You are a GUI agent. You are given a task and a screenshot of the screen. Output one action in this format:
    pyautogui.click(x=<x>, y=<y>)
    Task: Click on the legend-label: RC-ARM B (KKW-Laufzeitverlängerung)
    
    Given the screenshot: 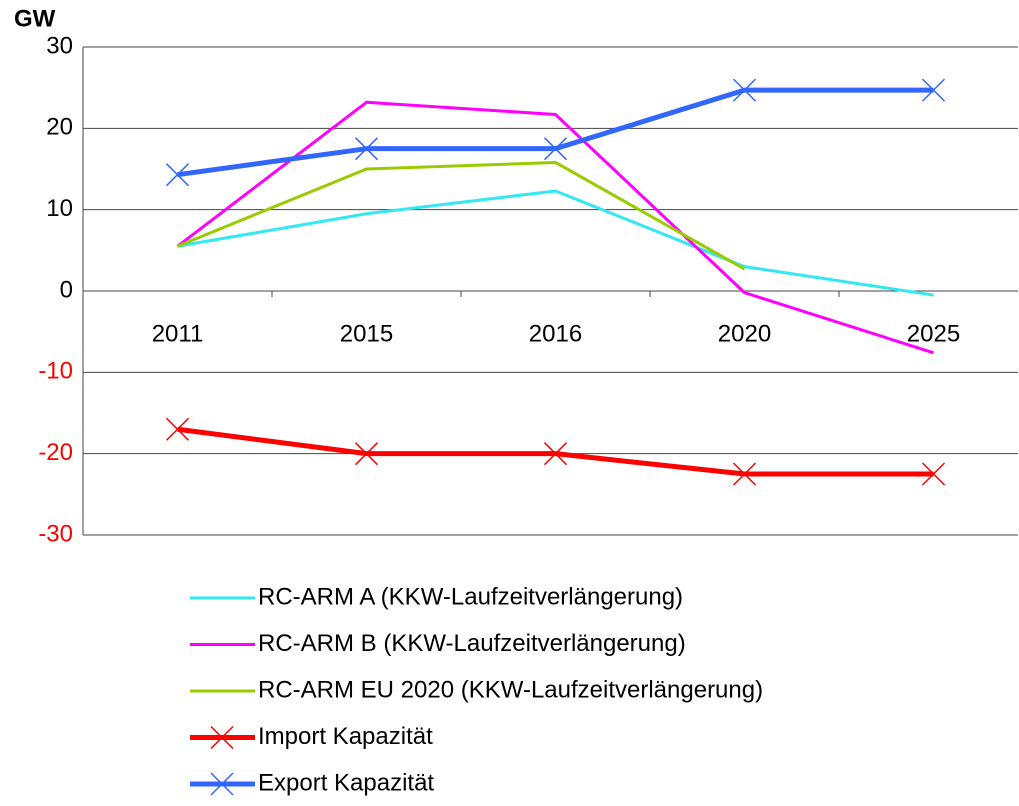 What is the action you would take?
    pyautogui.click(x=472, y=643)
    